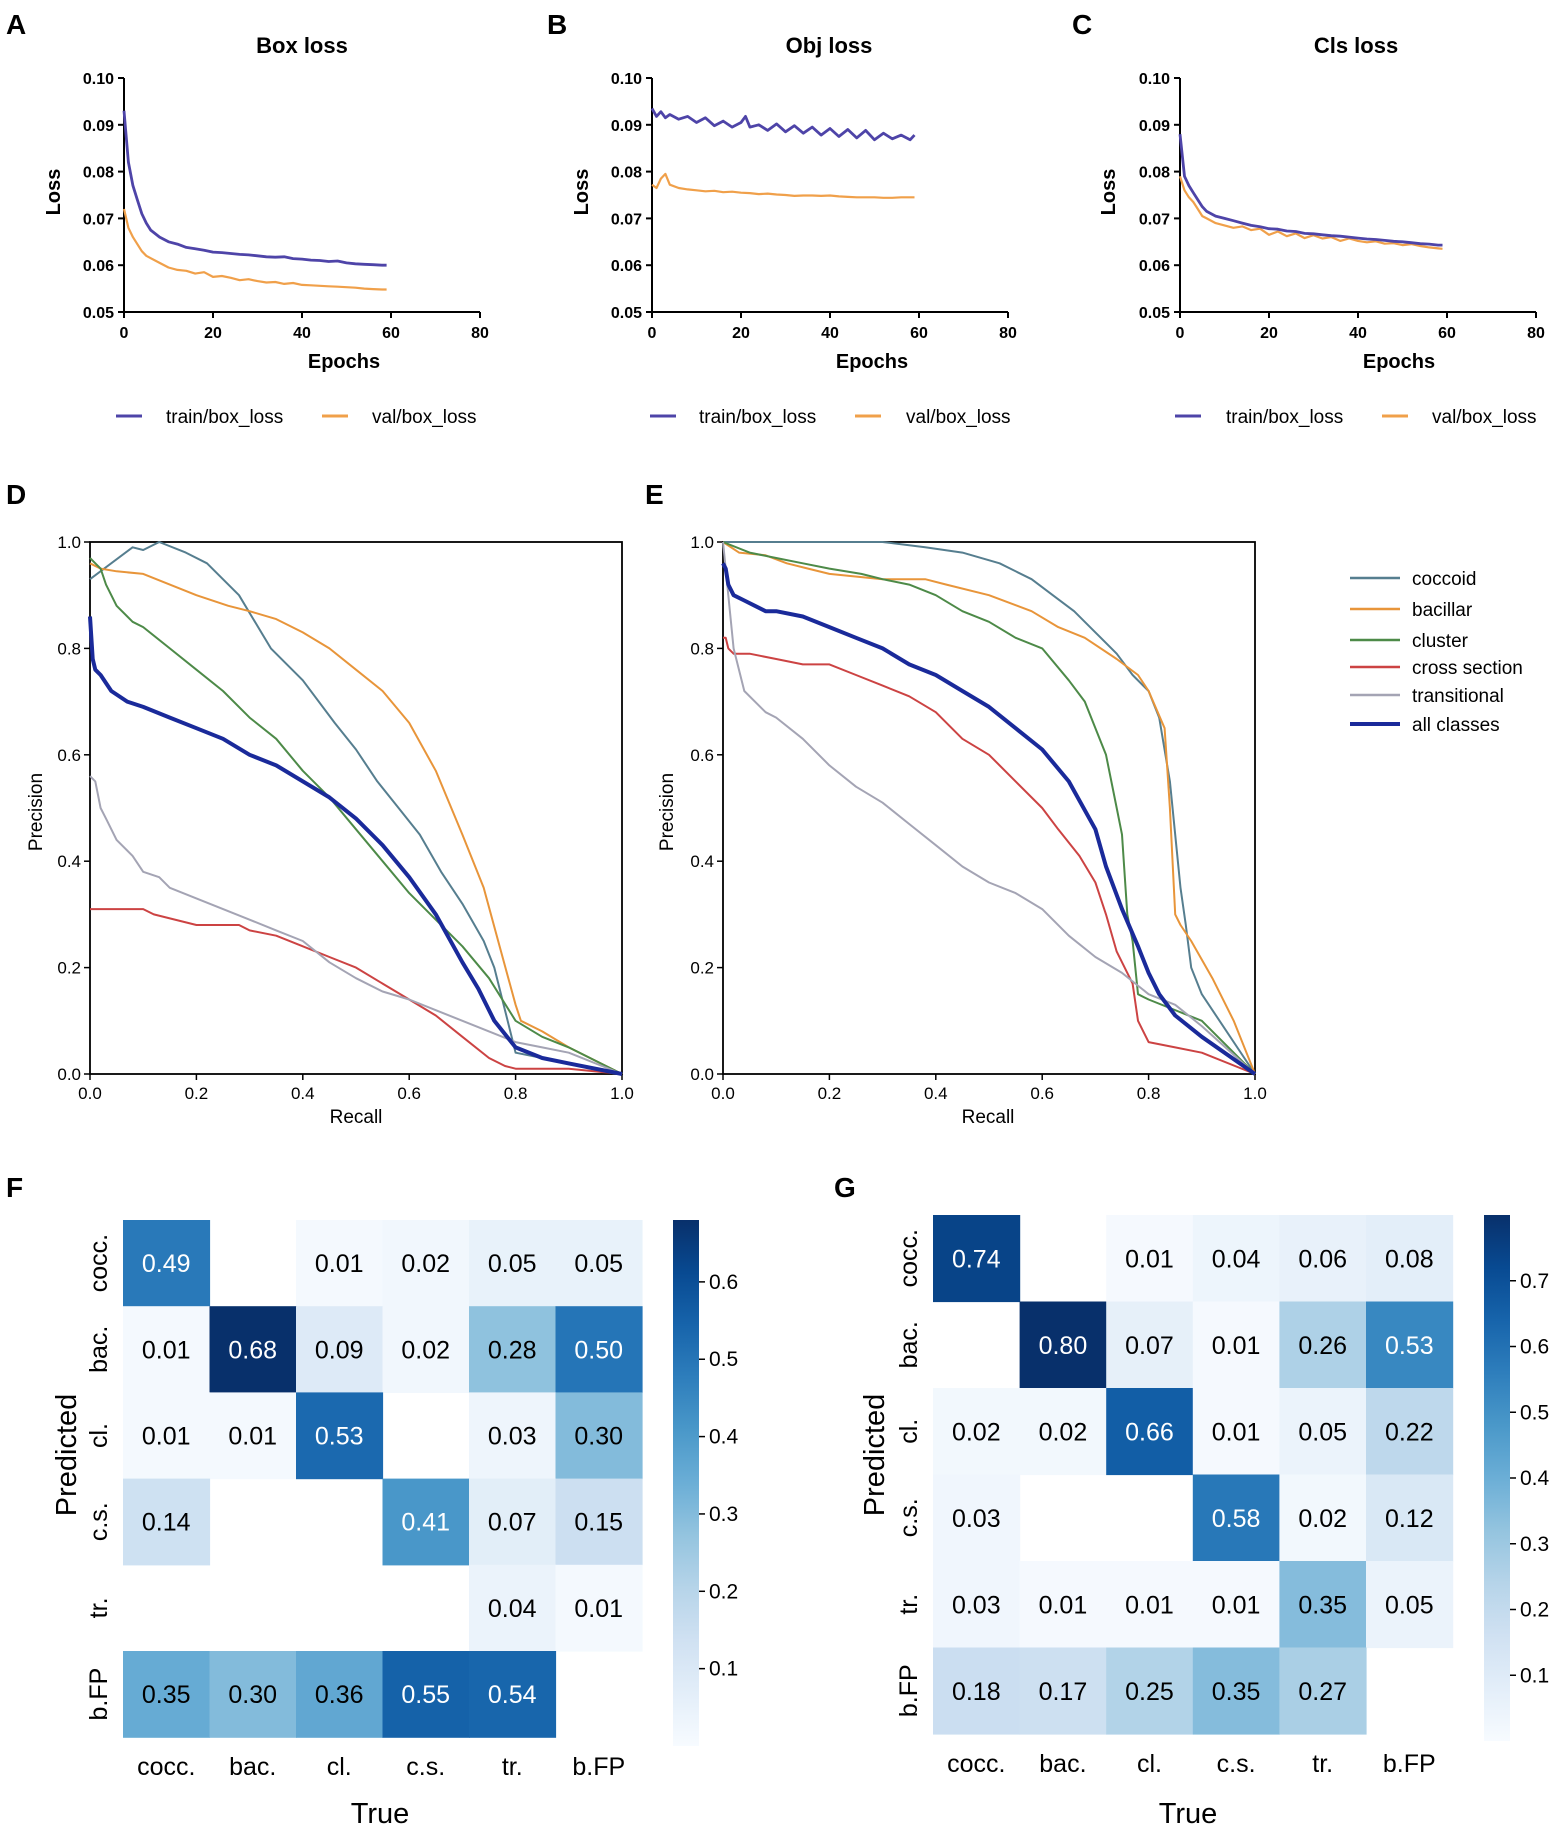  Describe the element at coordinates (424, 417) in the screenshot. I see `legend-val-label: val/box_loss` at that location.